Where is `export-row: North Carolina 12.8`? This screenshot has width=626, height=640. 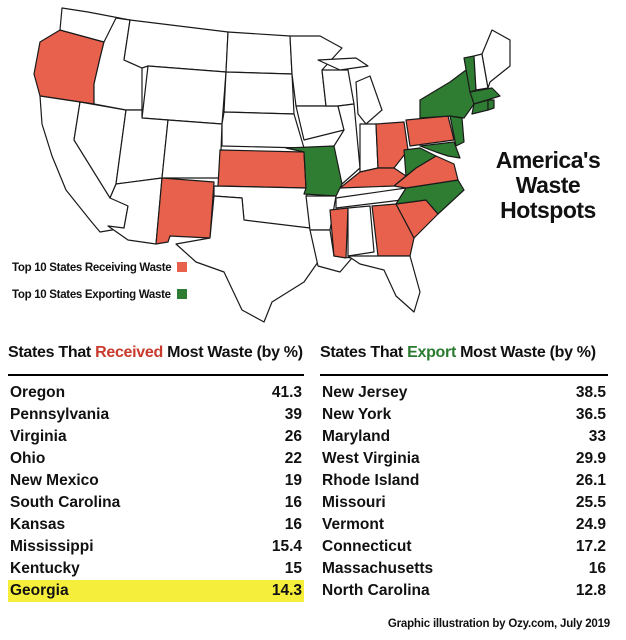
export-row: North Carolina 12.8 is located at coordinates (464, 591).